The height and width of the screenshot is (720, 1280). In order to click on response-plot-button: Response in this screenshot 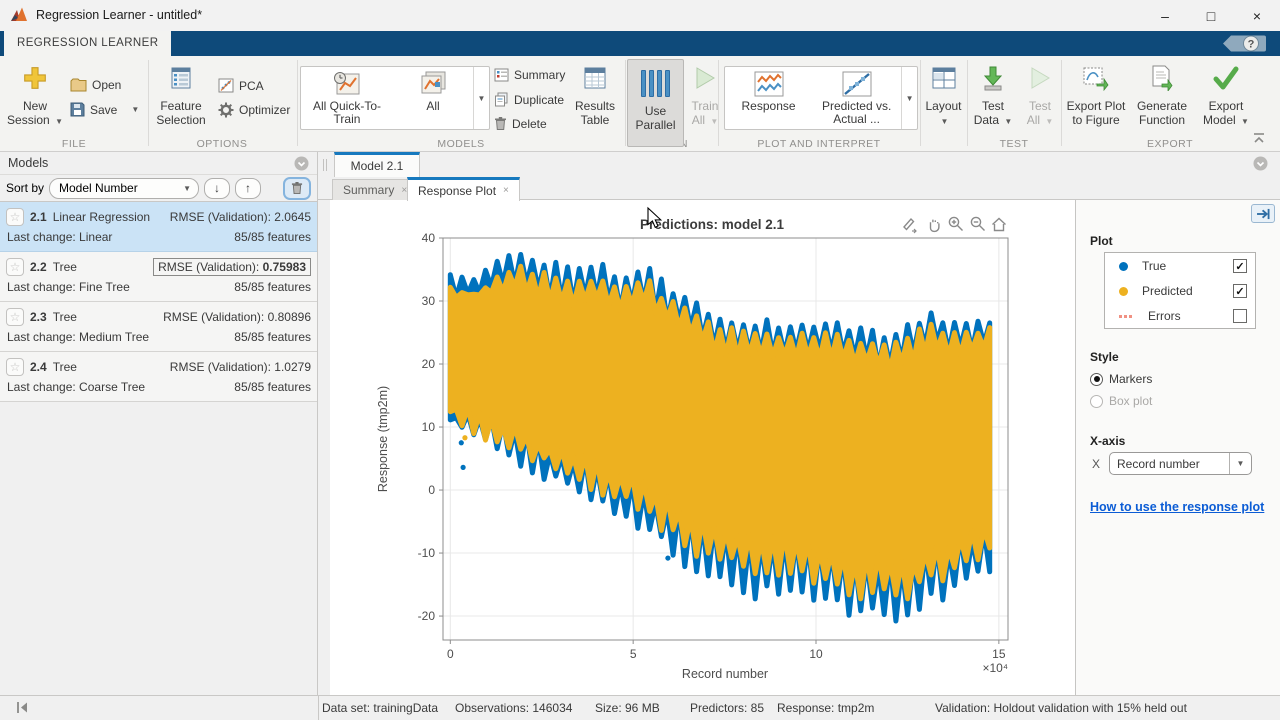, I will do `click(768, 98)`.